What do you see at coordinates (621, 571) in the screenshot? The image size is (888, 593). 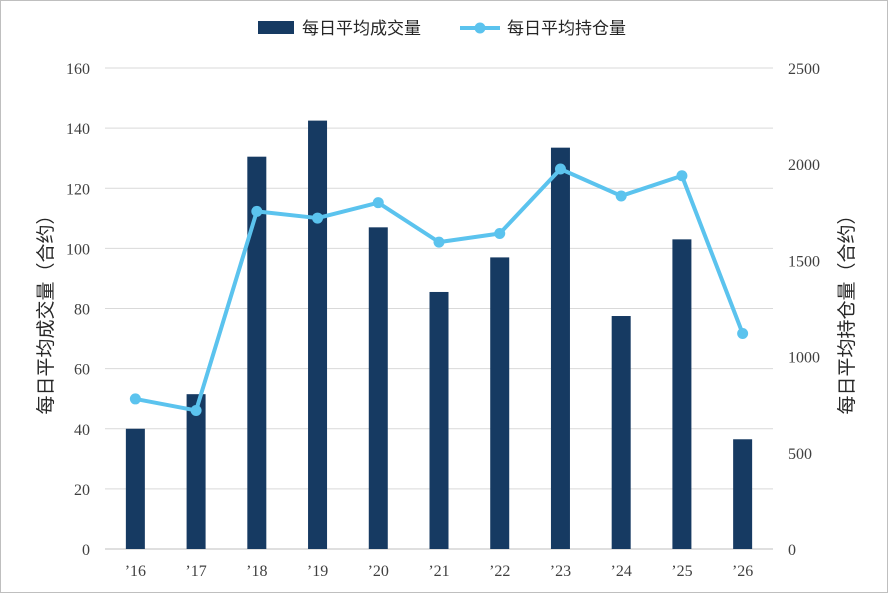 I see `x-tick-label: ’24` at bounding box center [621, 571].